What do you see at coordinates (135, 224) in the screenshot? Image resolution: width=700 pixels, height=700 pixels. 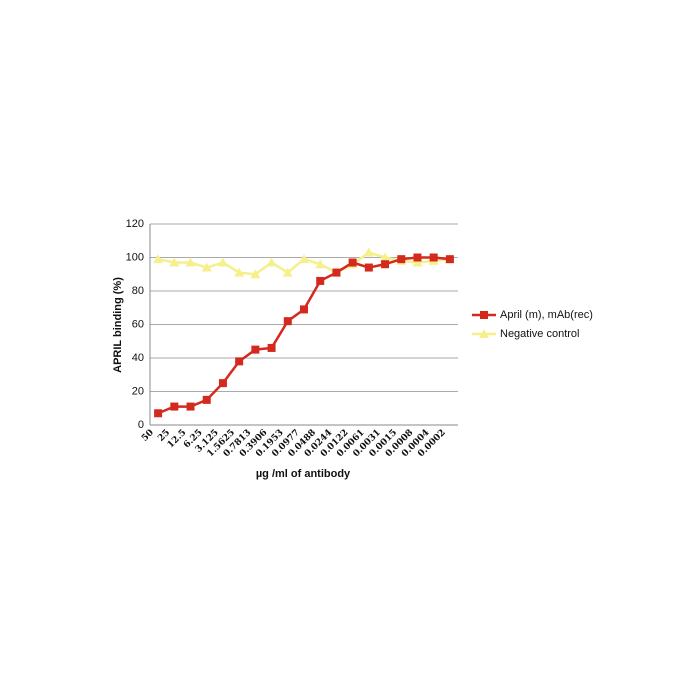 I see `y-tick-label: 120` at bounding box center [135, 224].